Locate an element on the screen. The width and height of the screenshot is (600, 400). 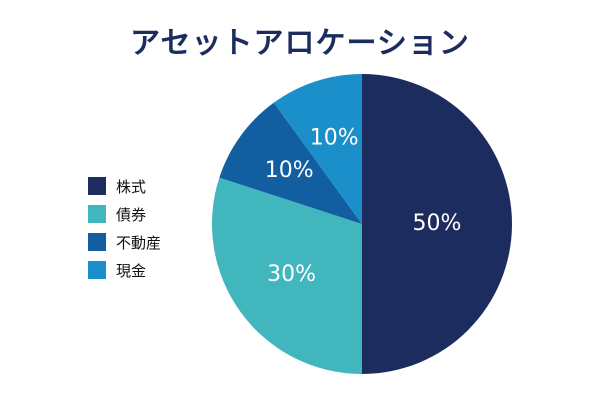
pie-slice-labels: 50% 30% 10% 10% is located at coordinates (363, 206).